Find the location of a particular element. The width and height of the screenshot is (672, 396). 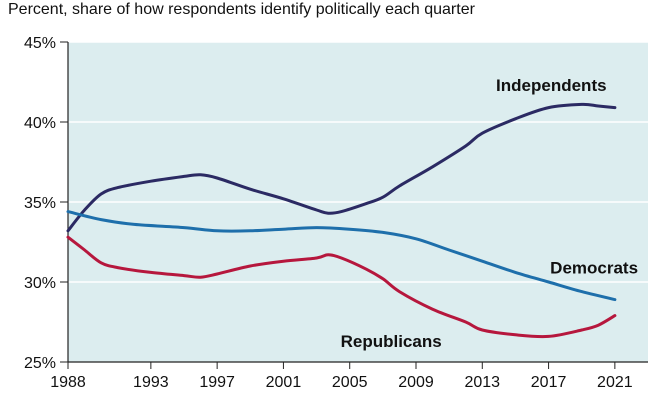

series-label-democrats: Democrats is located at coordinates (594, 268).